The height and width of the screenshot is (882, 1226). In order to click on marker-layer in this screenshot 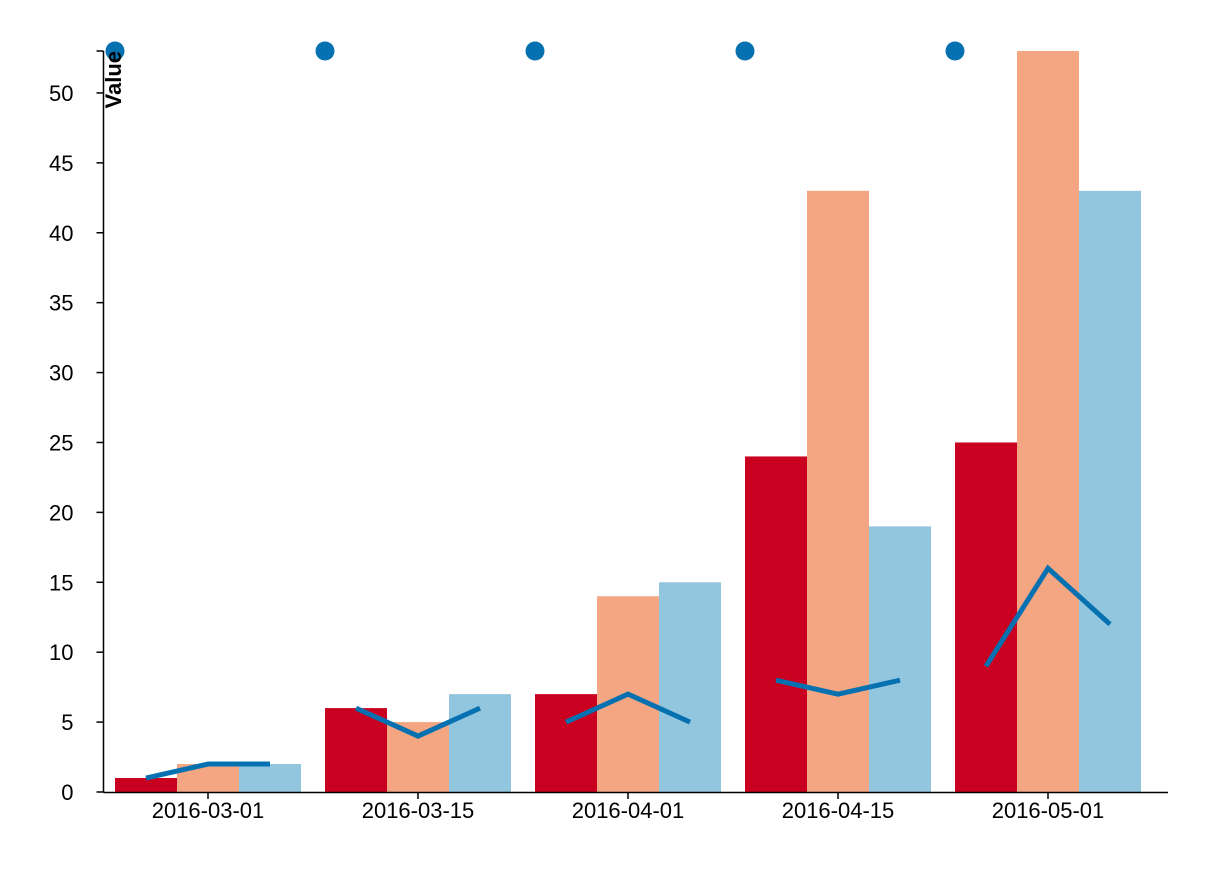, I will do `click(535, 51)`.